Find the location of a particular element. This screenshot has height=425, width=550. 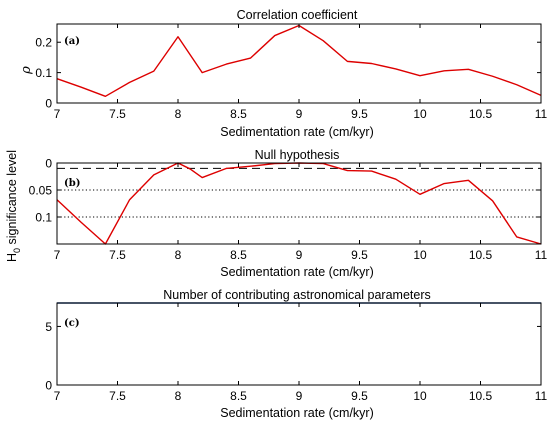

panel-b-x-tick-label-5: 9.5 is located at coordinates (359, 255).